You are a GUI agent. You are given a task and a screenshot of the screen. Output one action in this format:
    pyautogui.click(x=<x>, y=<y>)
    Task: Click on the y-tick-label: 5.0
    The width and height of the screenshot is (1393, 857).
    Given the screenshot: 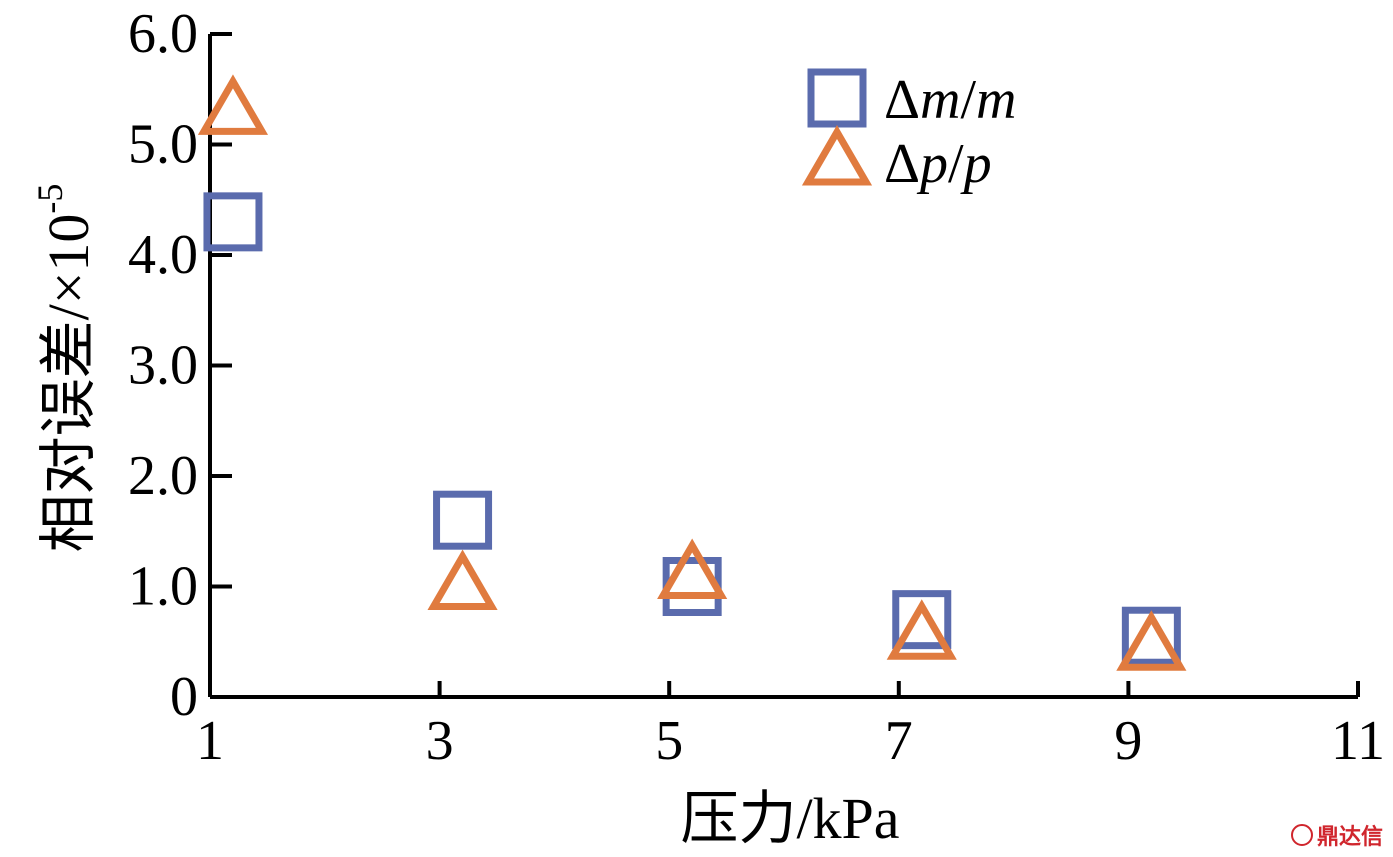 What is the action you would take?
    pyautogui.click(x=163, y=145)
    